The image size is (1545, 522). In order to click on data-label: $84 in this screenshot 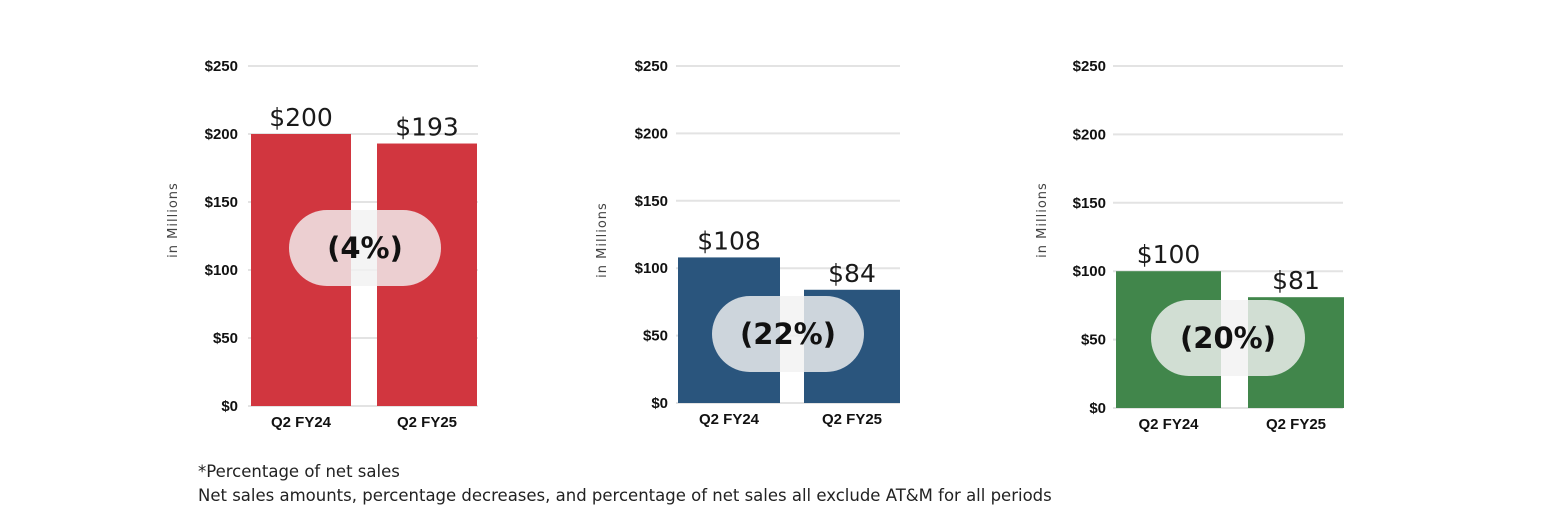, I will do `click(852, 273)`.